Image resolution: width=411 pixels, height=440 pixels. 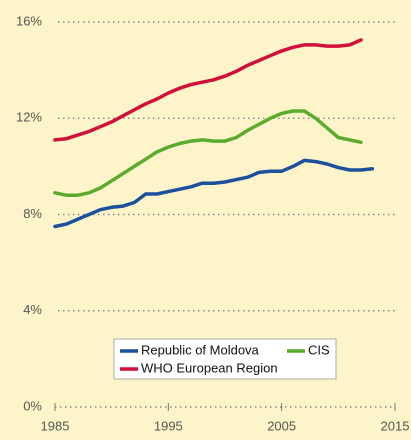 I want to click on x-tick-label: 1985, so click(x=55, y=425).